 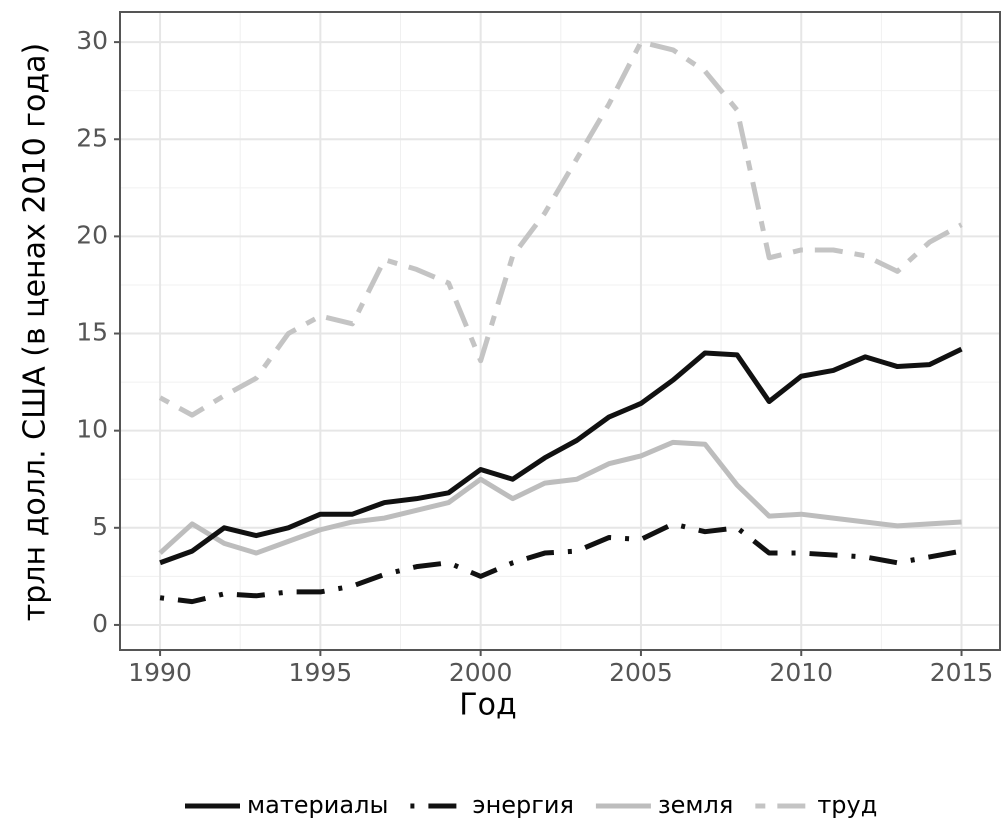 What do you see at coordinates (801, 672) in the screenshot?
I see `x-tick-label: 2010` at bounding box center [801, 672].